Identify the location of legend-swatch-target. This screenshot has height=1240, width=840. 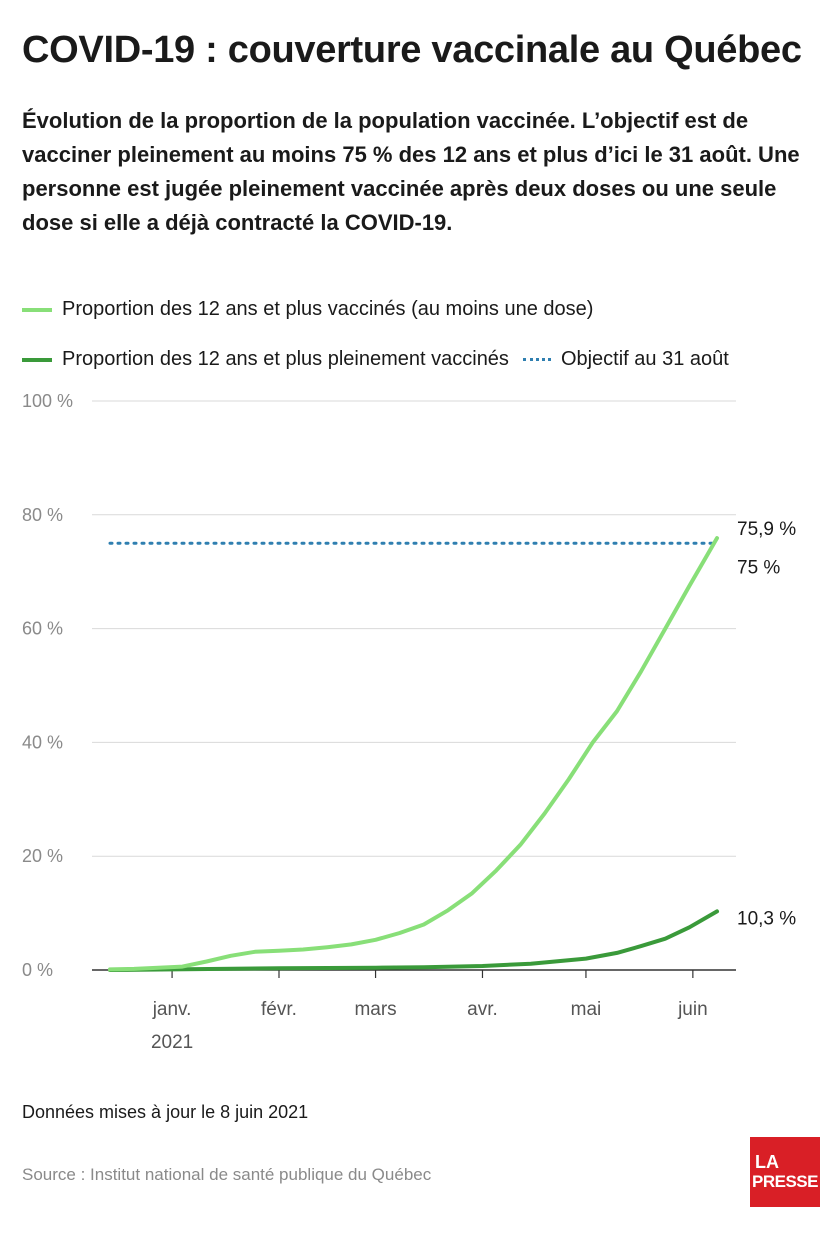
(536, 359).